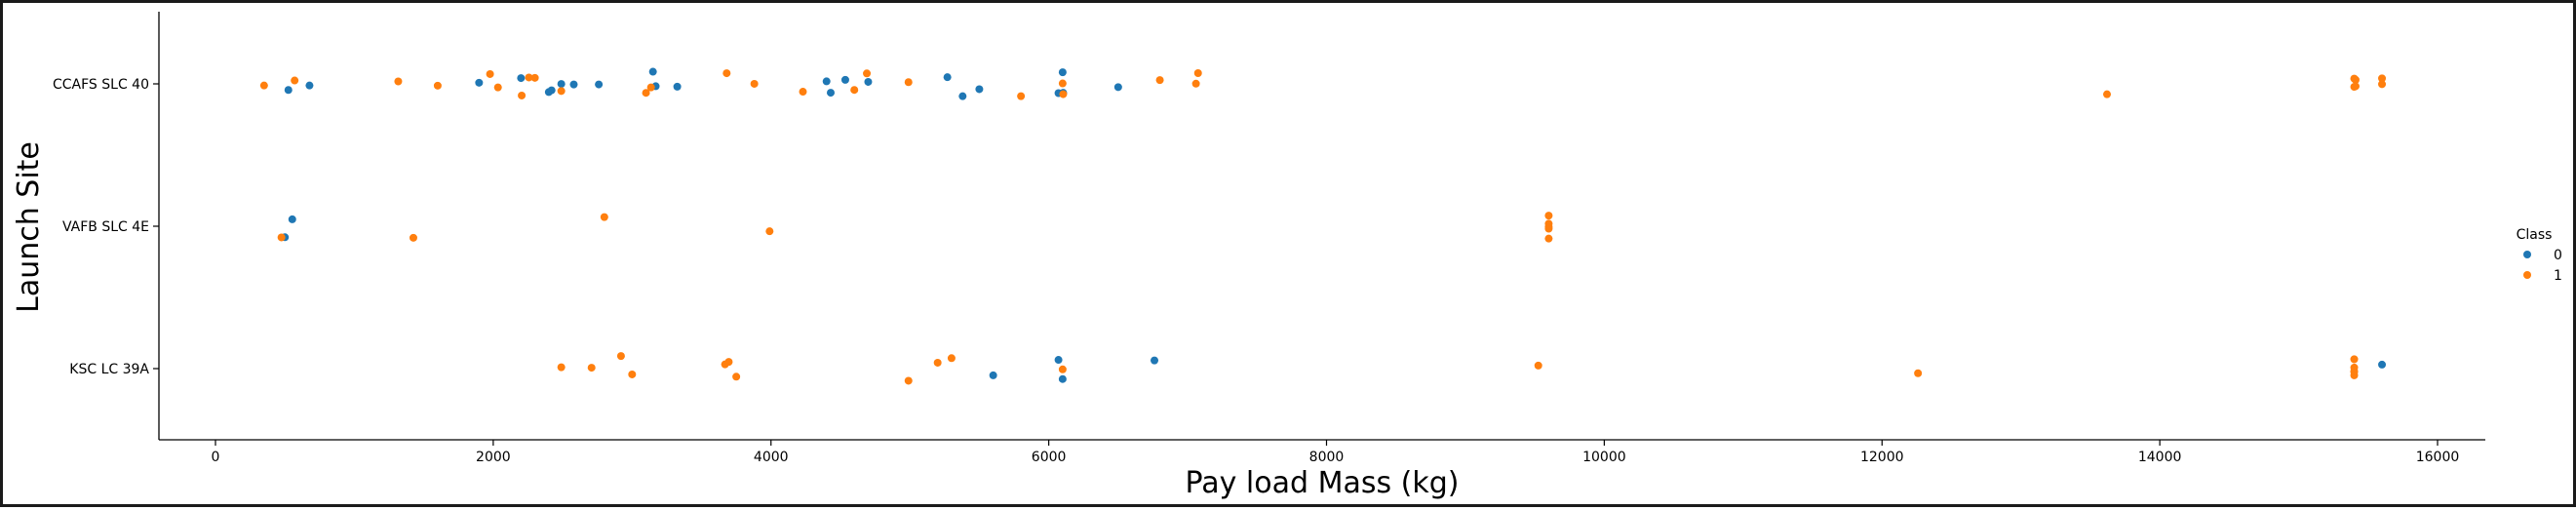  I want to click on x-ticks: 0 2000 4000 6000 8000 10000 12000 14000 16000, so click(1336, 452).